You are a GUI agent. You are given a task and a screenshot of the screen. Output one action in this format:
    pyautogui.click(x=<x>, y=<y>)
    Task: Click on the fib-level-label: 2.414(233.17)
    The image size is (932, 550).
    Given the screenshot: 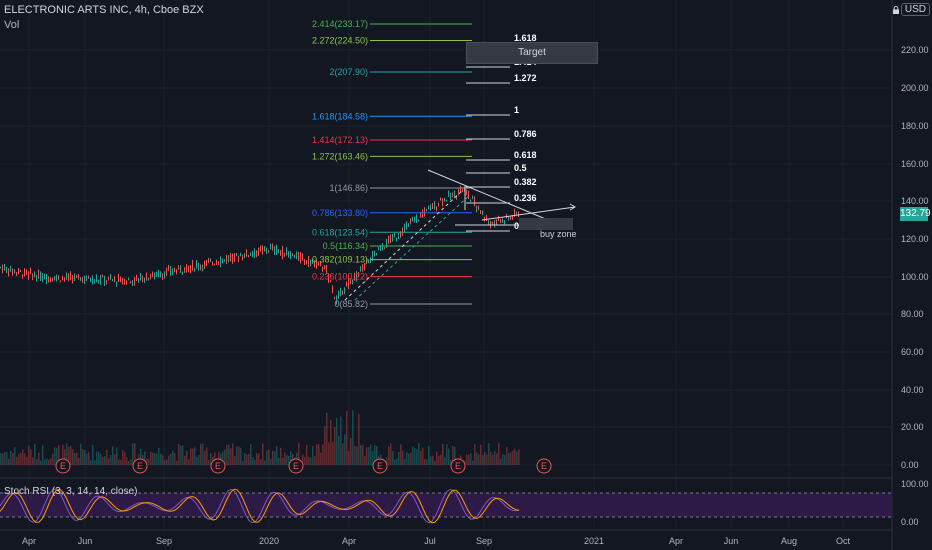 What is the action you would take?
    pyautogui.click(x=340, y=24)
    